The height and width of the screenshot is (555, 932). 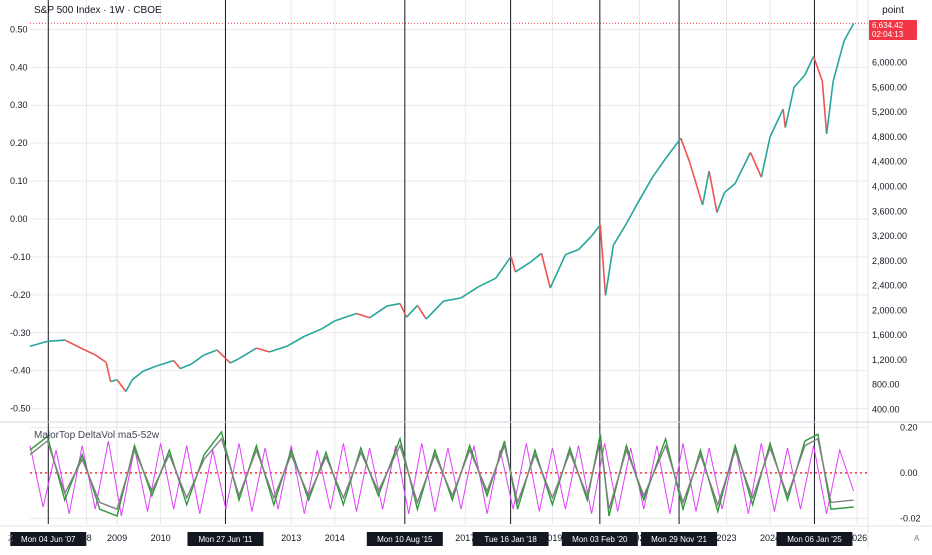 I want to click on right-axis-tick-label: 1,200.00, so click(x=889, y=360).